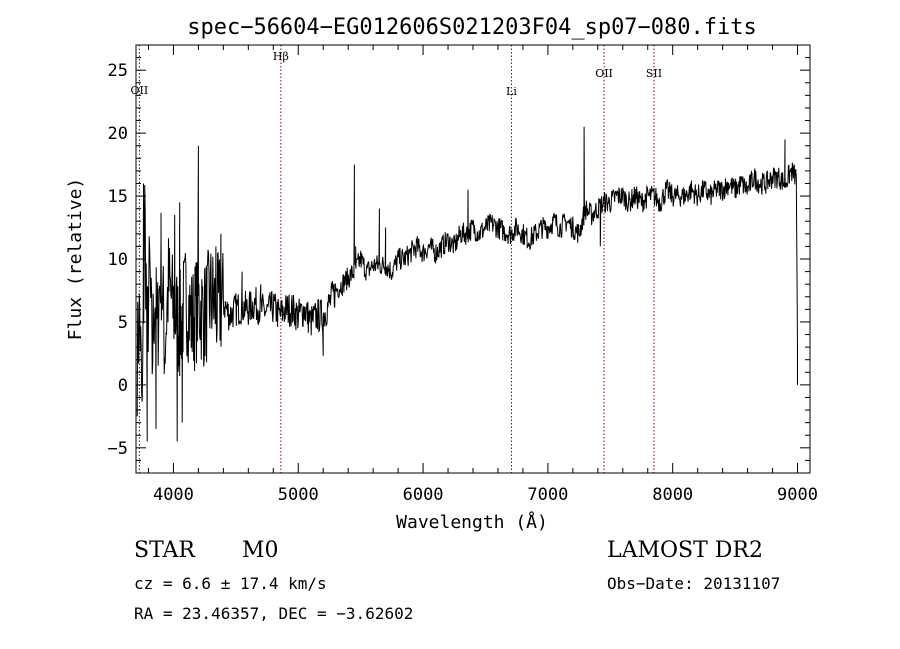  What do you see at coordinates (118, 260) in the screenshot?
I see `y-tick-label: 10` at bounding box center [118, 260].